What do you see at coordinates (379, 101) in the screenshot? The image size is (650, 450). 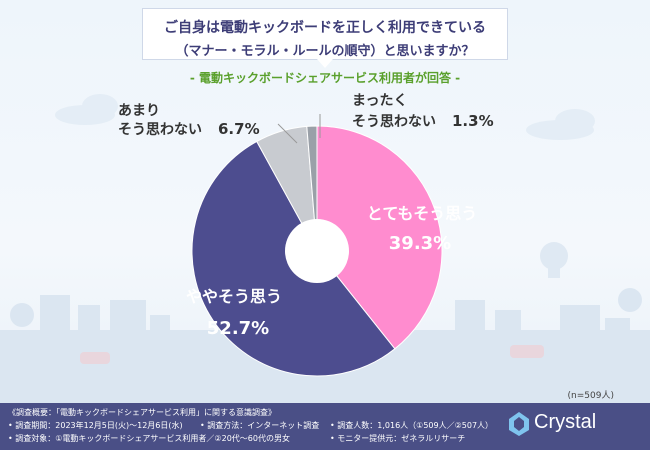 I see `slice-label-3-name-l1: まったく` at bounding box center [379, 101].